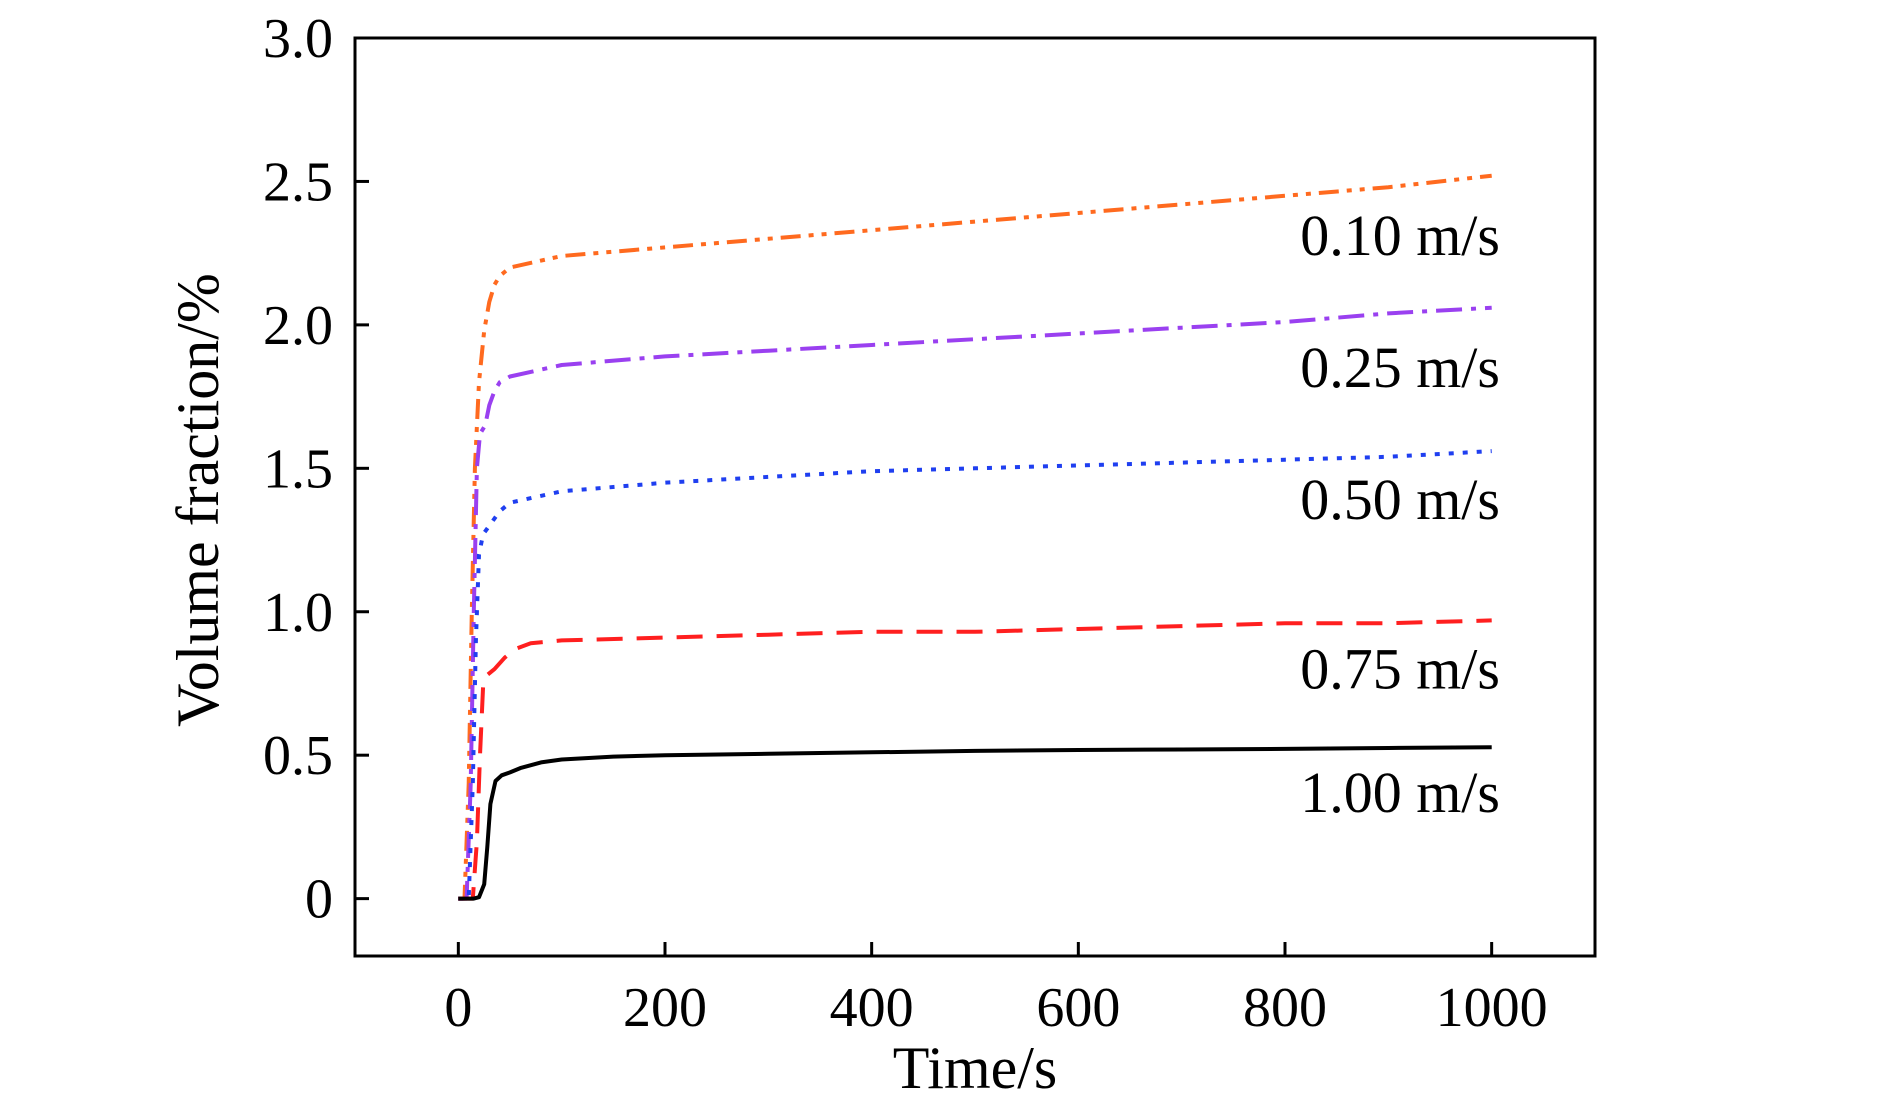  Describe the element at coordinates (1285, 1008) in the screenshot. I see `x-tick-label: 800` at that location.